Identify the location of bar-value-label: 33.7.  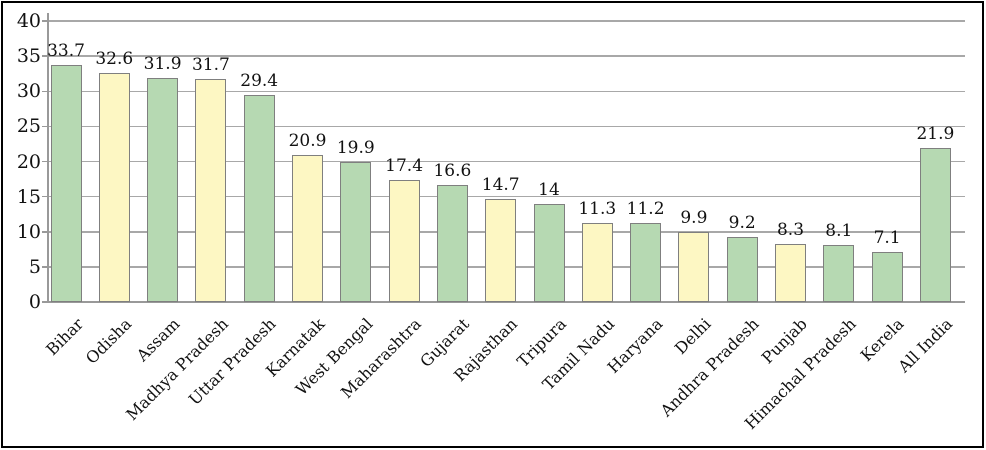
(66, 51).